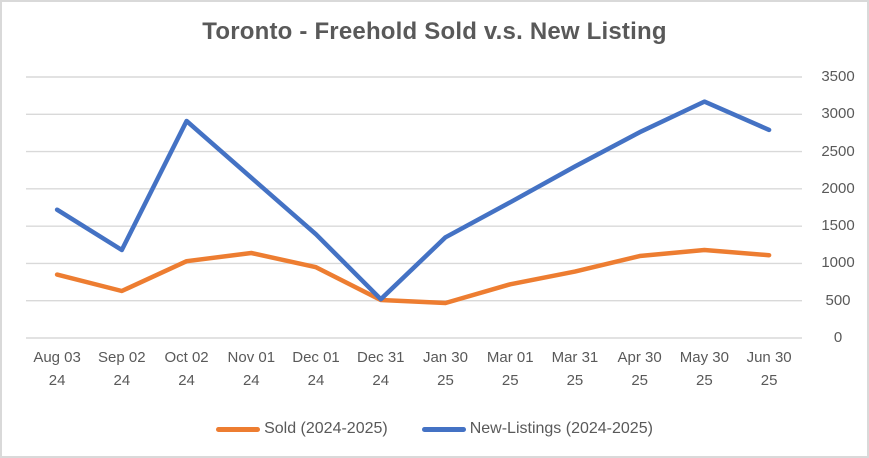  What do you see at coordinates (838, 337) in the screenshot?
I see `y-axis-tick-label: 0` at bounding box center [838, 337].